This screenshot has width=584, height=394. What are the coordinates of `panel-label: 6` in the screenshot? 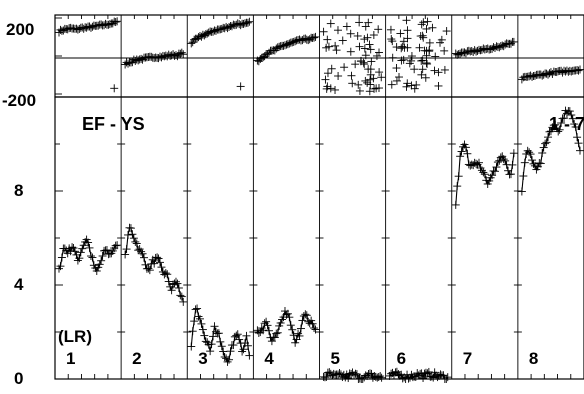 It's located at (401, 358).